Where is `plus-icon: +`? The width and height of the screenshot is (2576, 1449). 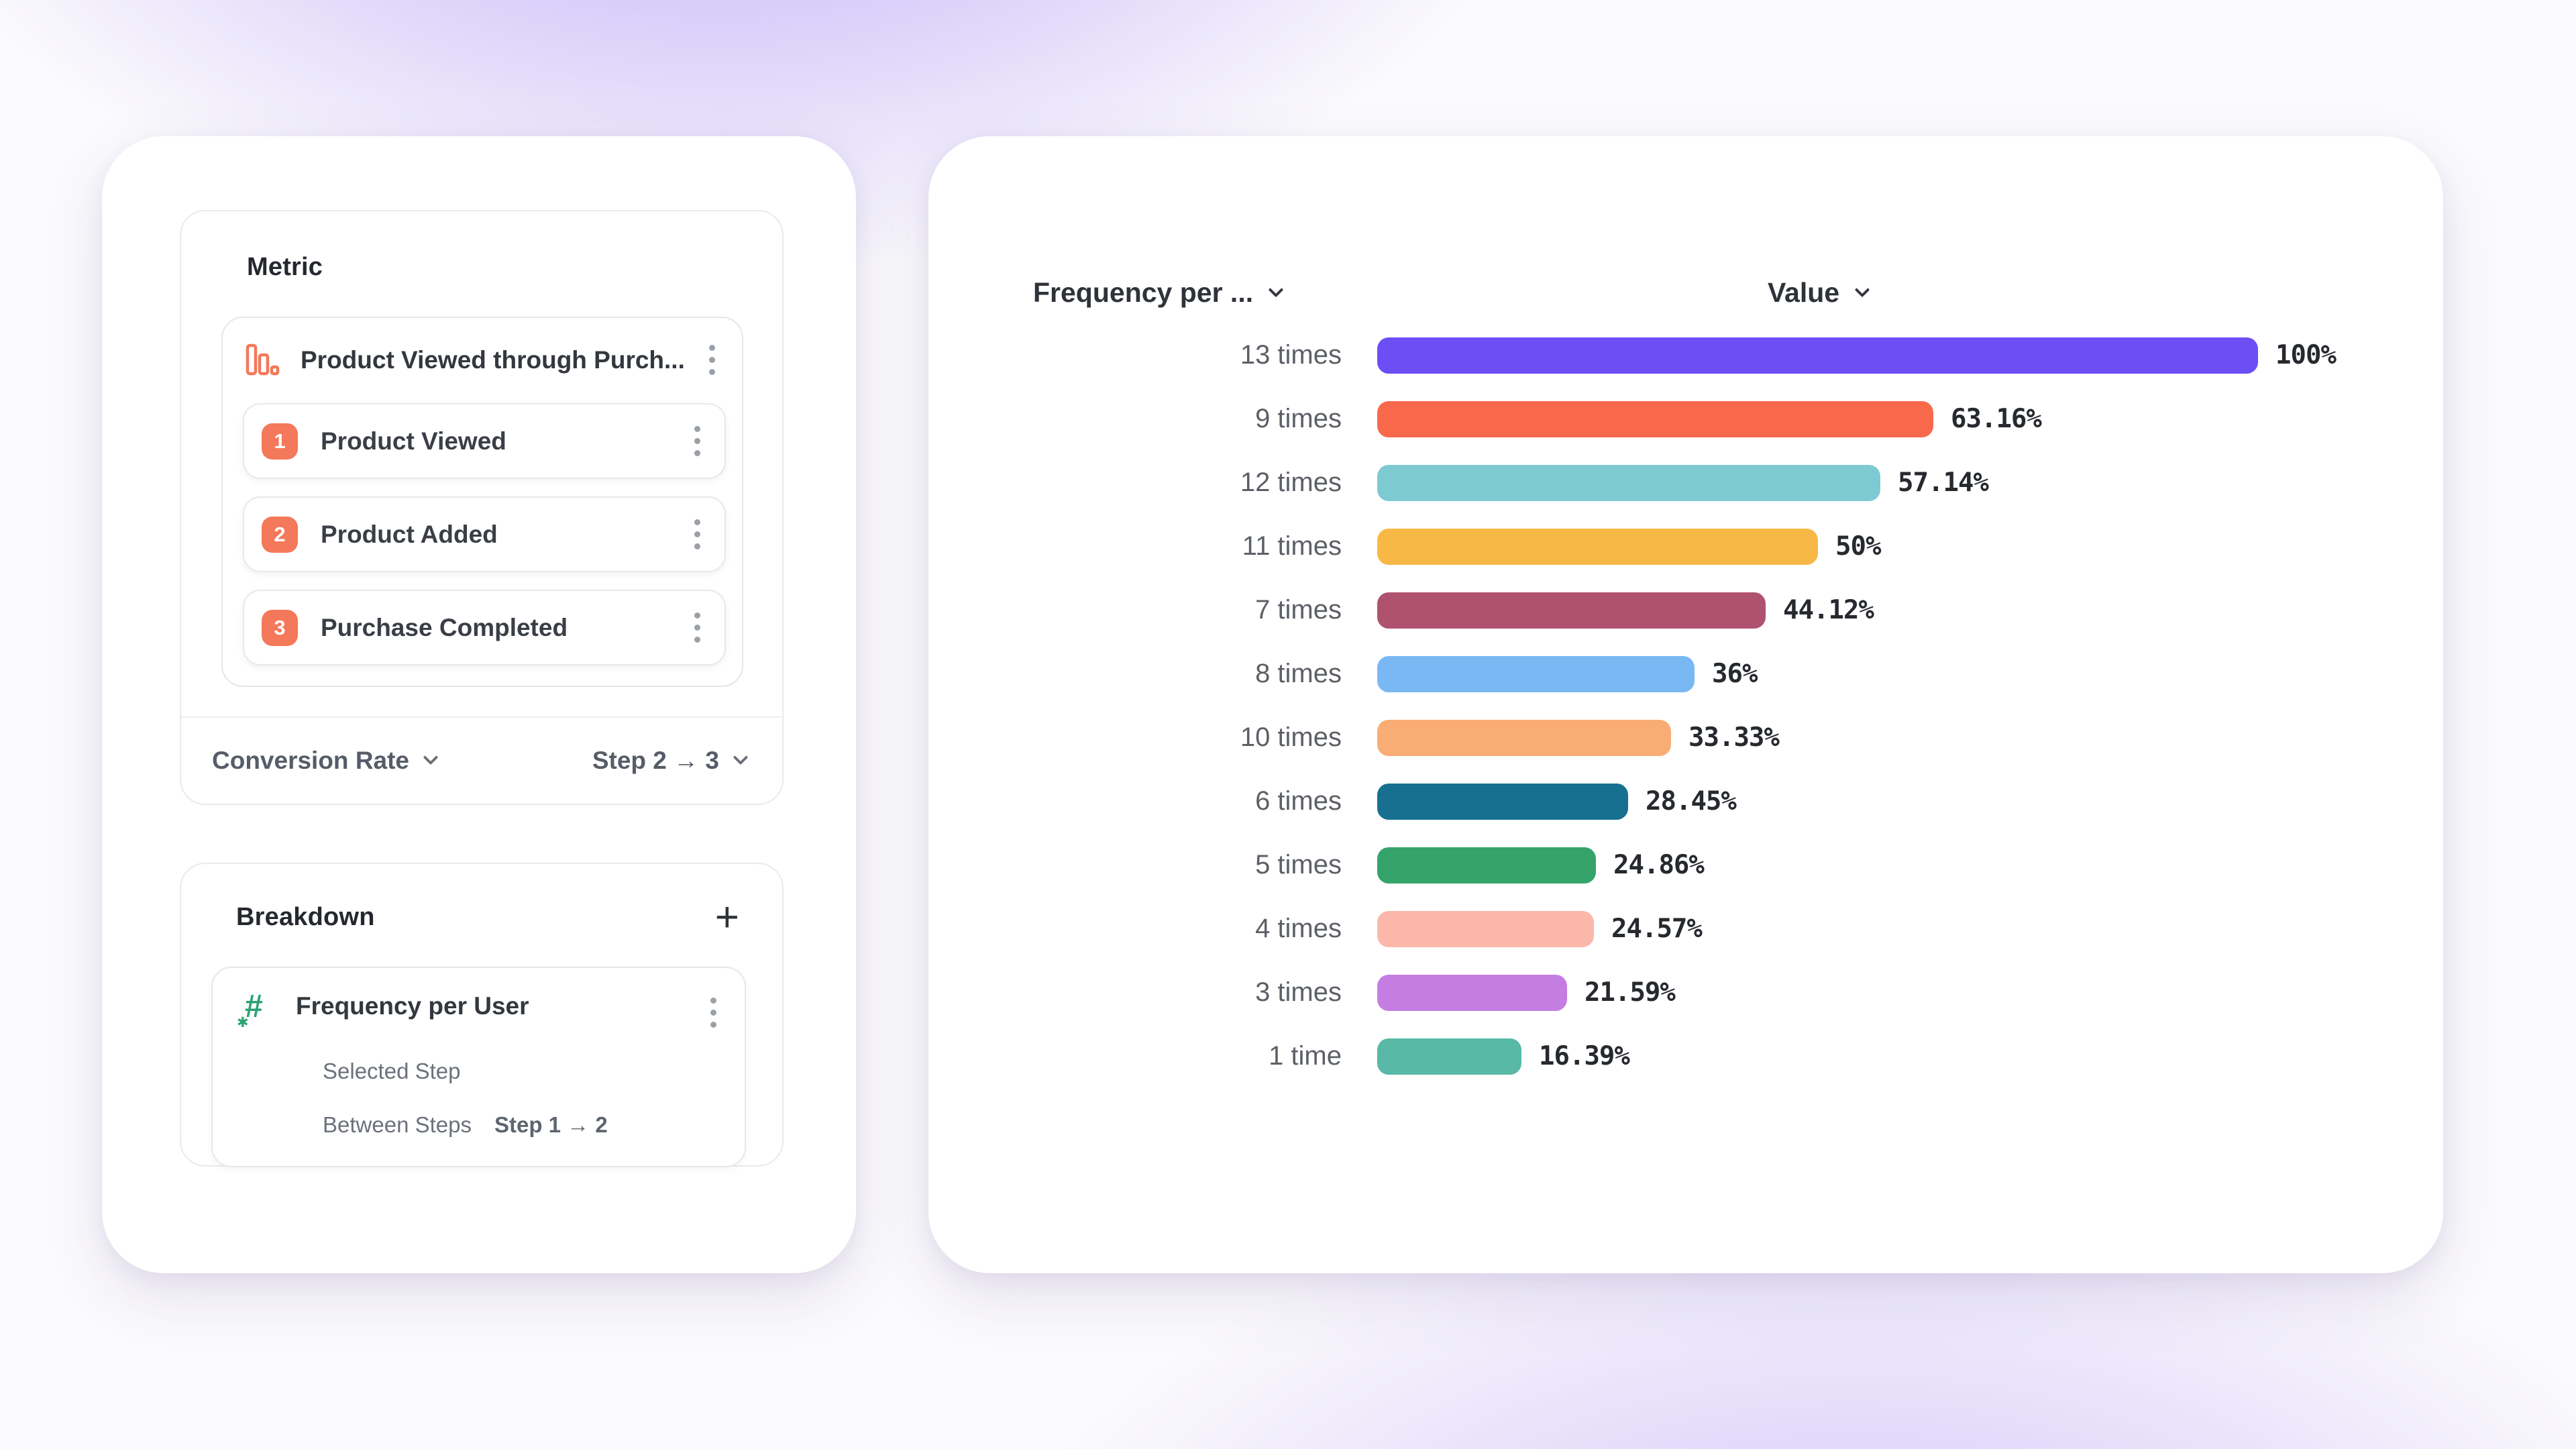 plus-icon: + is located at coordinates (726, 917).